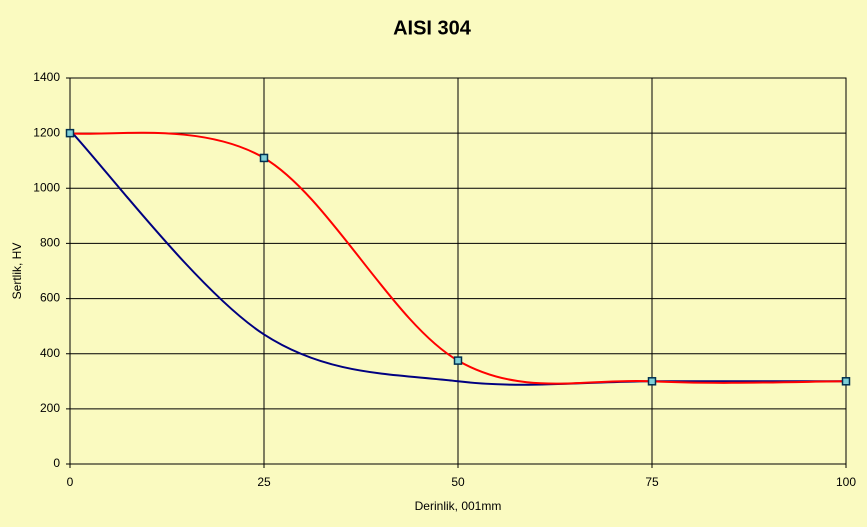  I want to click on chart-title: AISI 304, so click(432, 28).